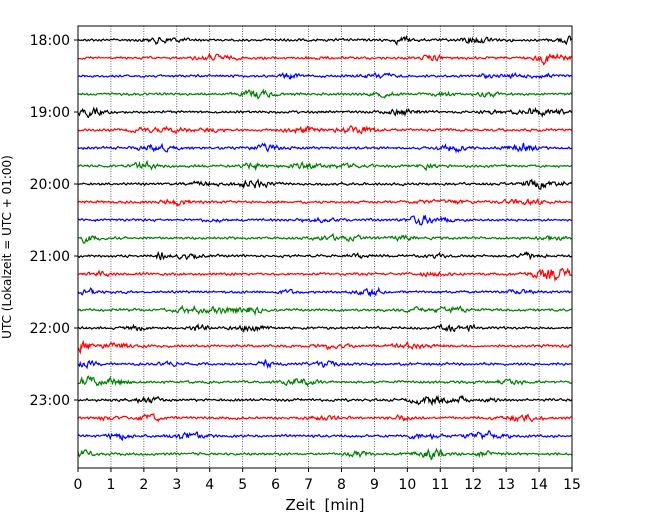 This screenshot has width=650, height=520. Describe the element at coordinates (473, 485) in the screenshot. I see `x-tick-label: 12` at that location.